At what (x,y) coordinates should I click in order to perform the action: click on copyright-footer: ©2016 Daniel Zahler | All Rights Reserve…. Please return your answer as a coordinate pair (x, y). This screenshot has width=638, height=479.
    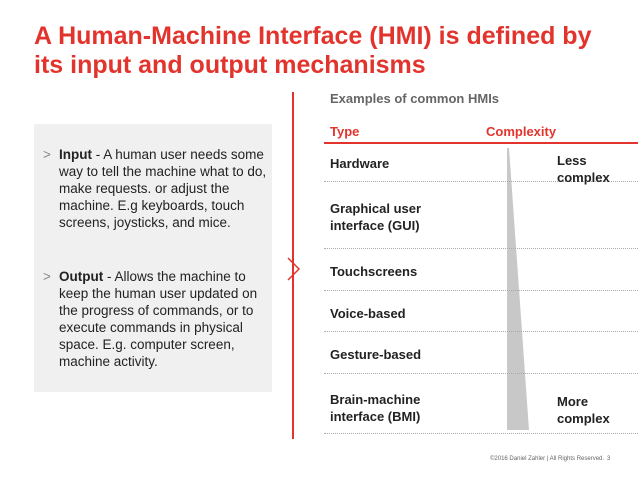
    Looking at the image, I should click on (547, 459).